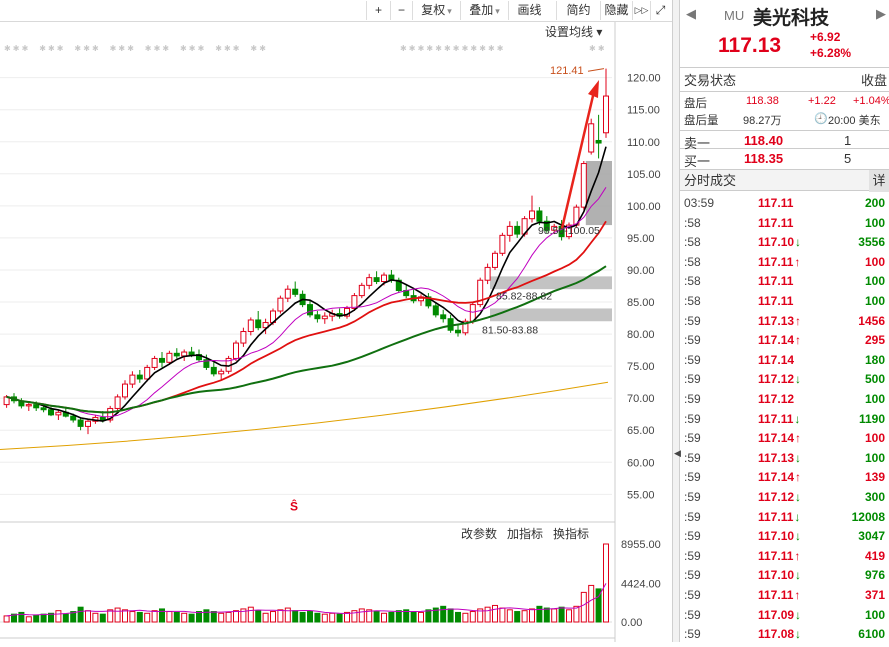 The width and height of the screenshot is (889, 647). Describe the element at coordinates (784, 400) in the screenshot. I see `trade-row: :59 117.12 100` at that location.